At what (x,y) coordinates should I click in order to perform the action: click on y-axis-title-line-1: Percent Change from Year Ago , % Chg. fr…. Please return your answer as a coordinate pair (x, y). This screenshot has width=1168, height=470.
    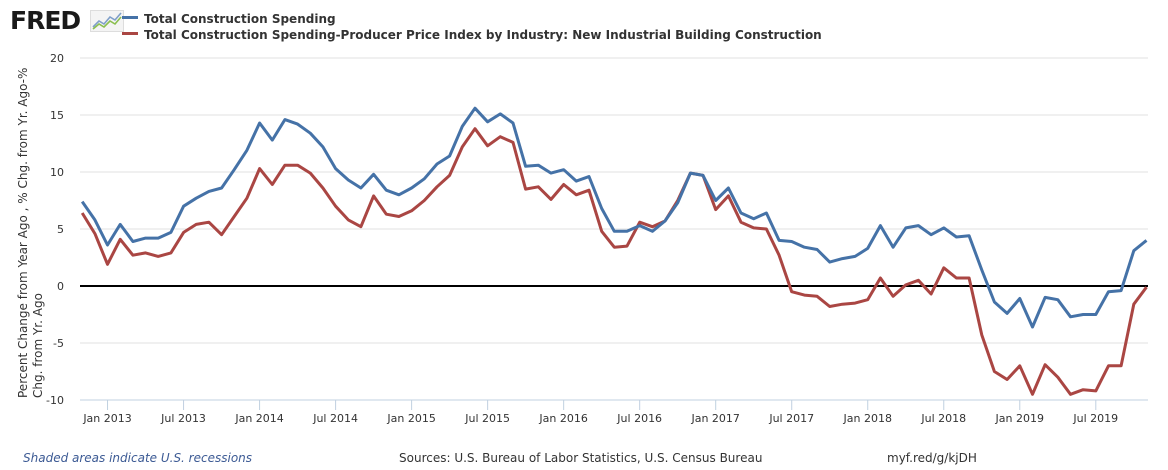
    Looking at the image, I should click on (23, 233).